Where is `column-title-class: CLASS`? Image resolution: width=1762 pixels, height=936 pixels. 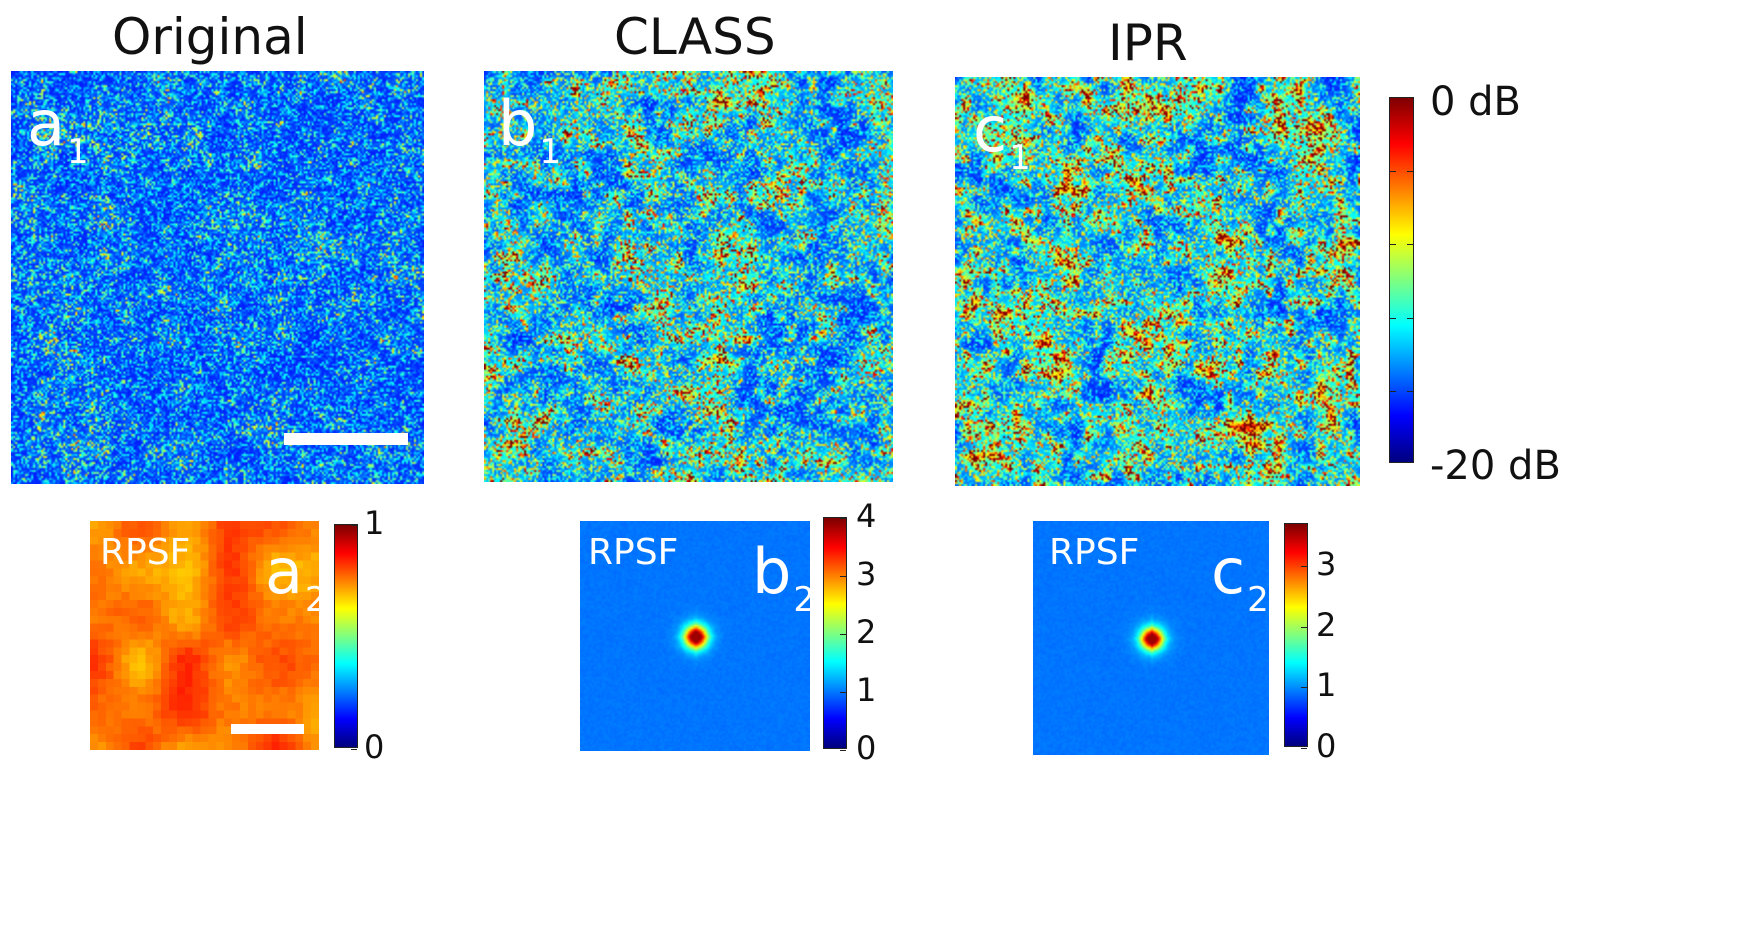
column-title-class: CLASS is located at coordinates (695, 37).